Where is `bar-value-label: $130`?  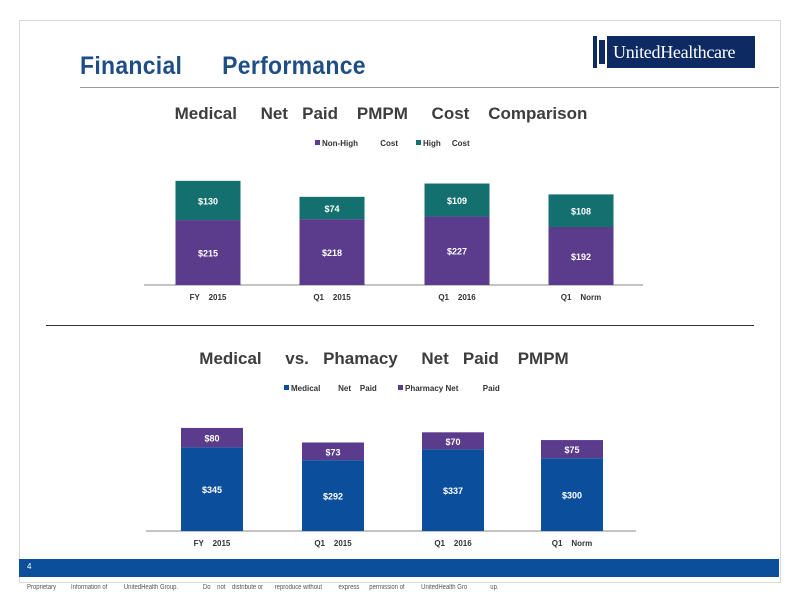
bar-value-label: $130 is located at coordinates (208, 201).